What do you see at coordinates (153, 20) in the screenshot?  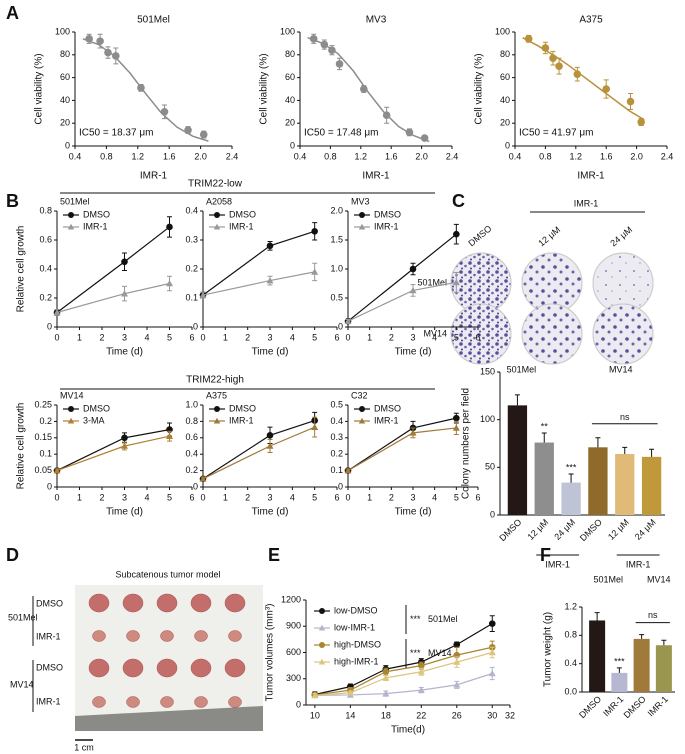 I see `chart-title: 501Mel` at bounding box center [153, 20].